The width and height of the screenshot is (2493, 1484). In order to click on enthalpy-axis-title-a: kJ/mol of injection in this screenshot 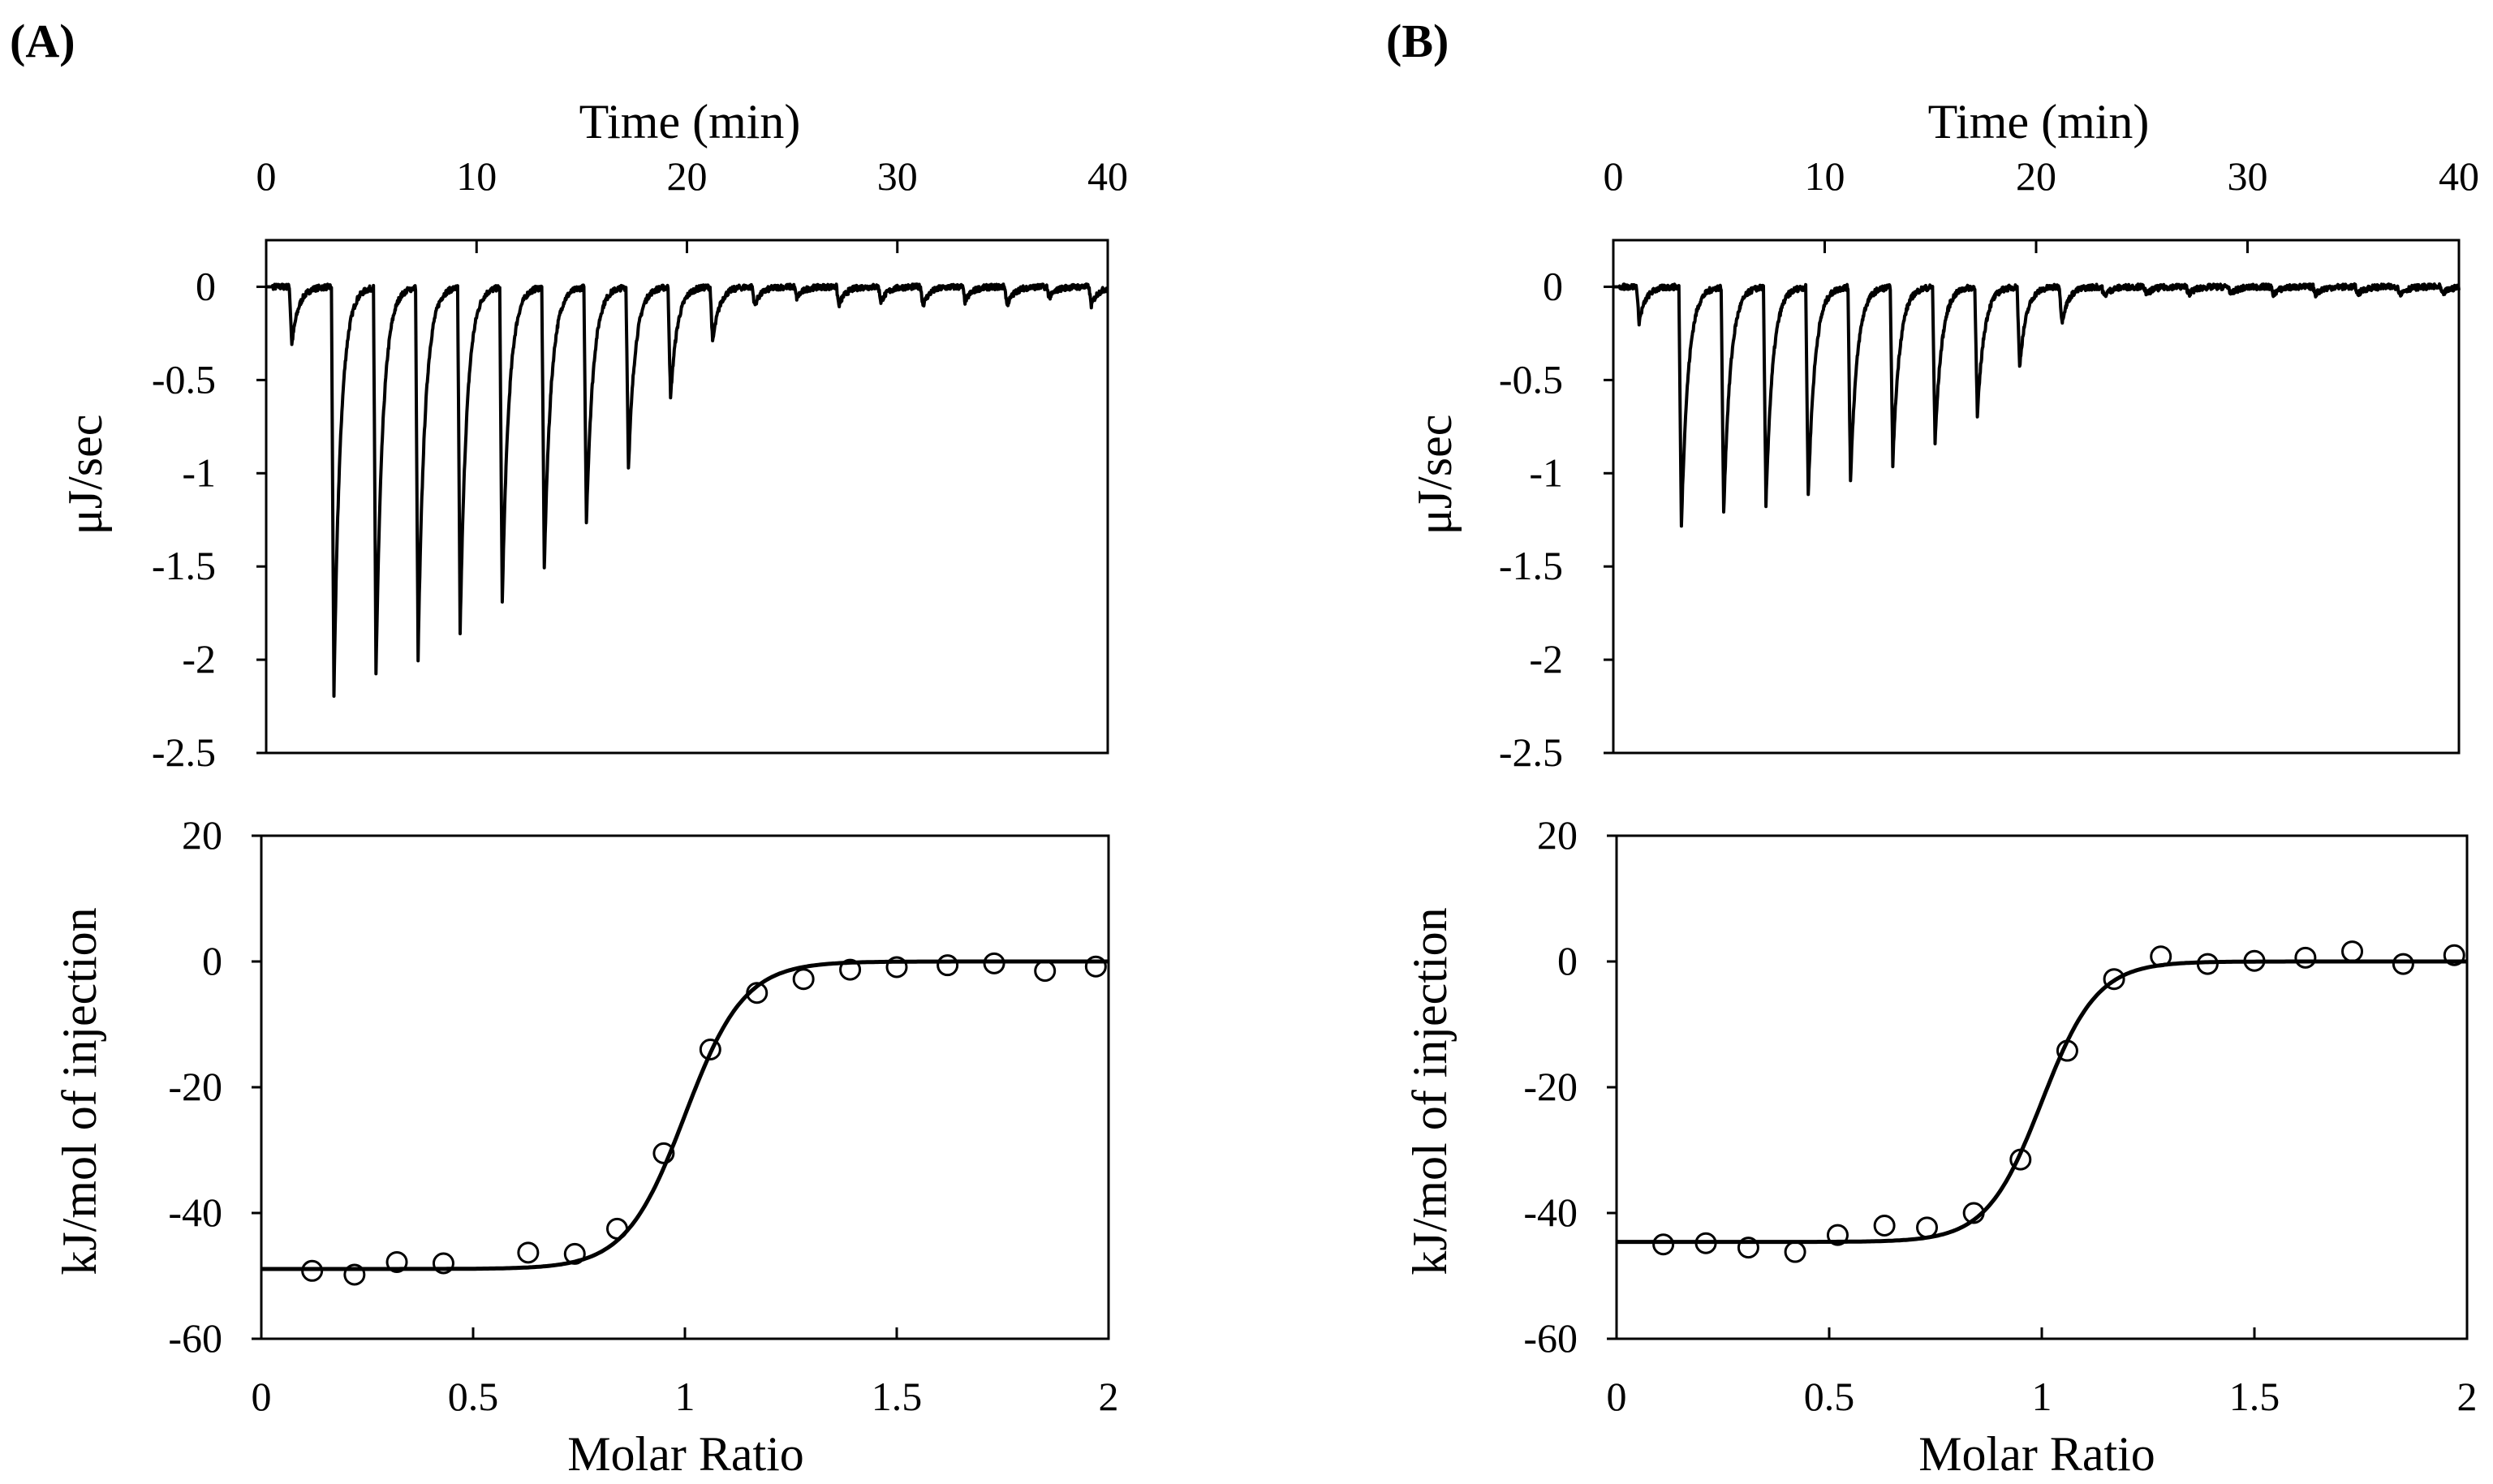, I will do `click(79, 1091)`.